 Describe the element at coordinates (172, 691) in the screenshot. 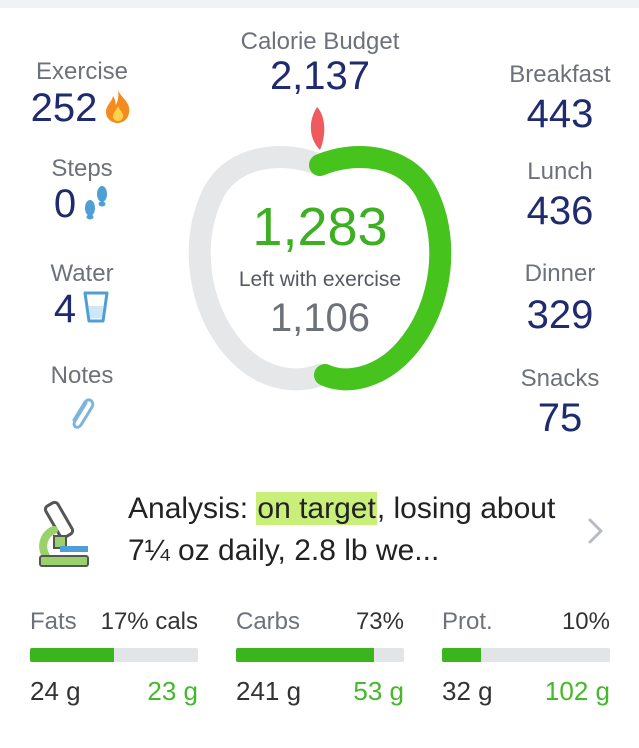

I see `macro-goal: 23 g` at that location.